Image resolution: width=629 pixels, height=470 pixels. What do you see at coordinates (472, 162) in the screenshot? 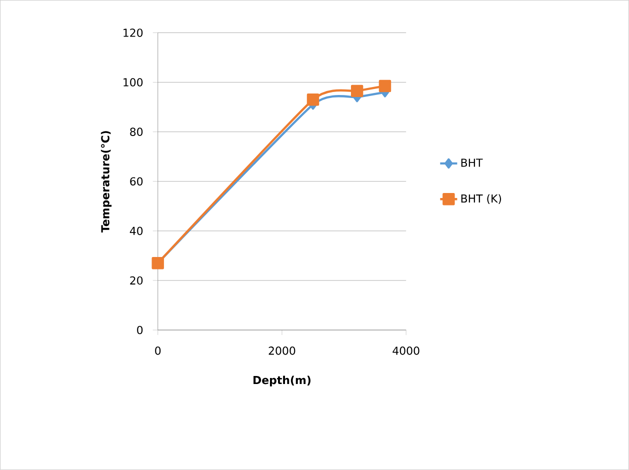
I see `legend-label: BHT` at bounding box center [472, 162].